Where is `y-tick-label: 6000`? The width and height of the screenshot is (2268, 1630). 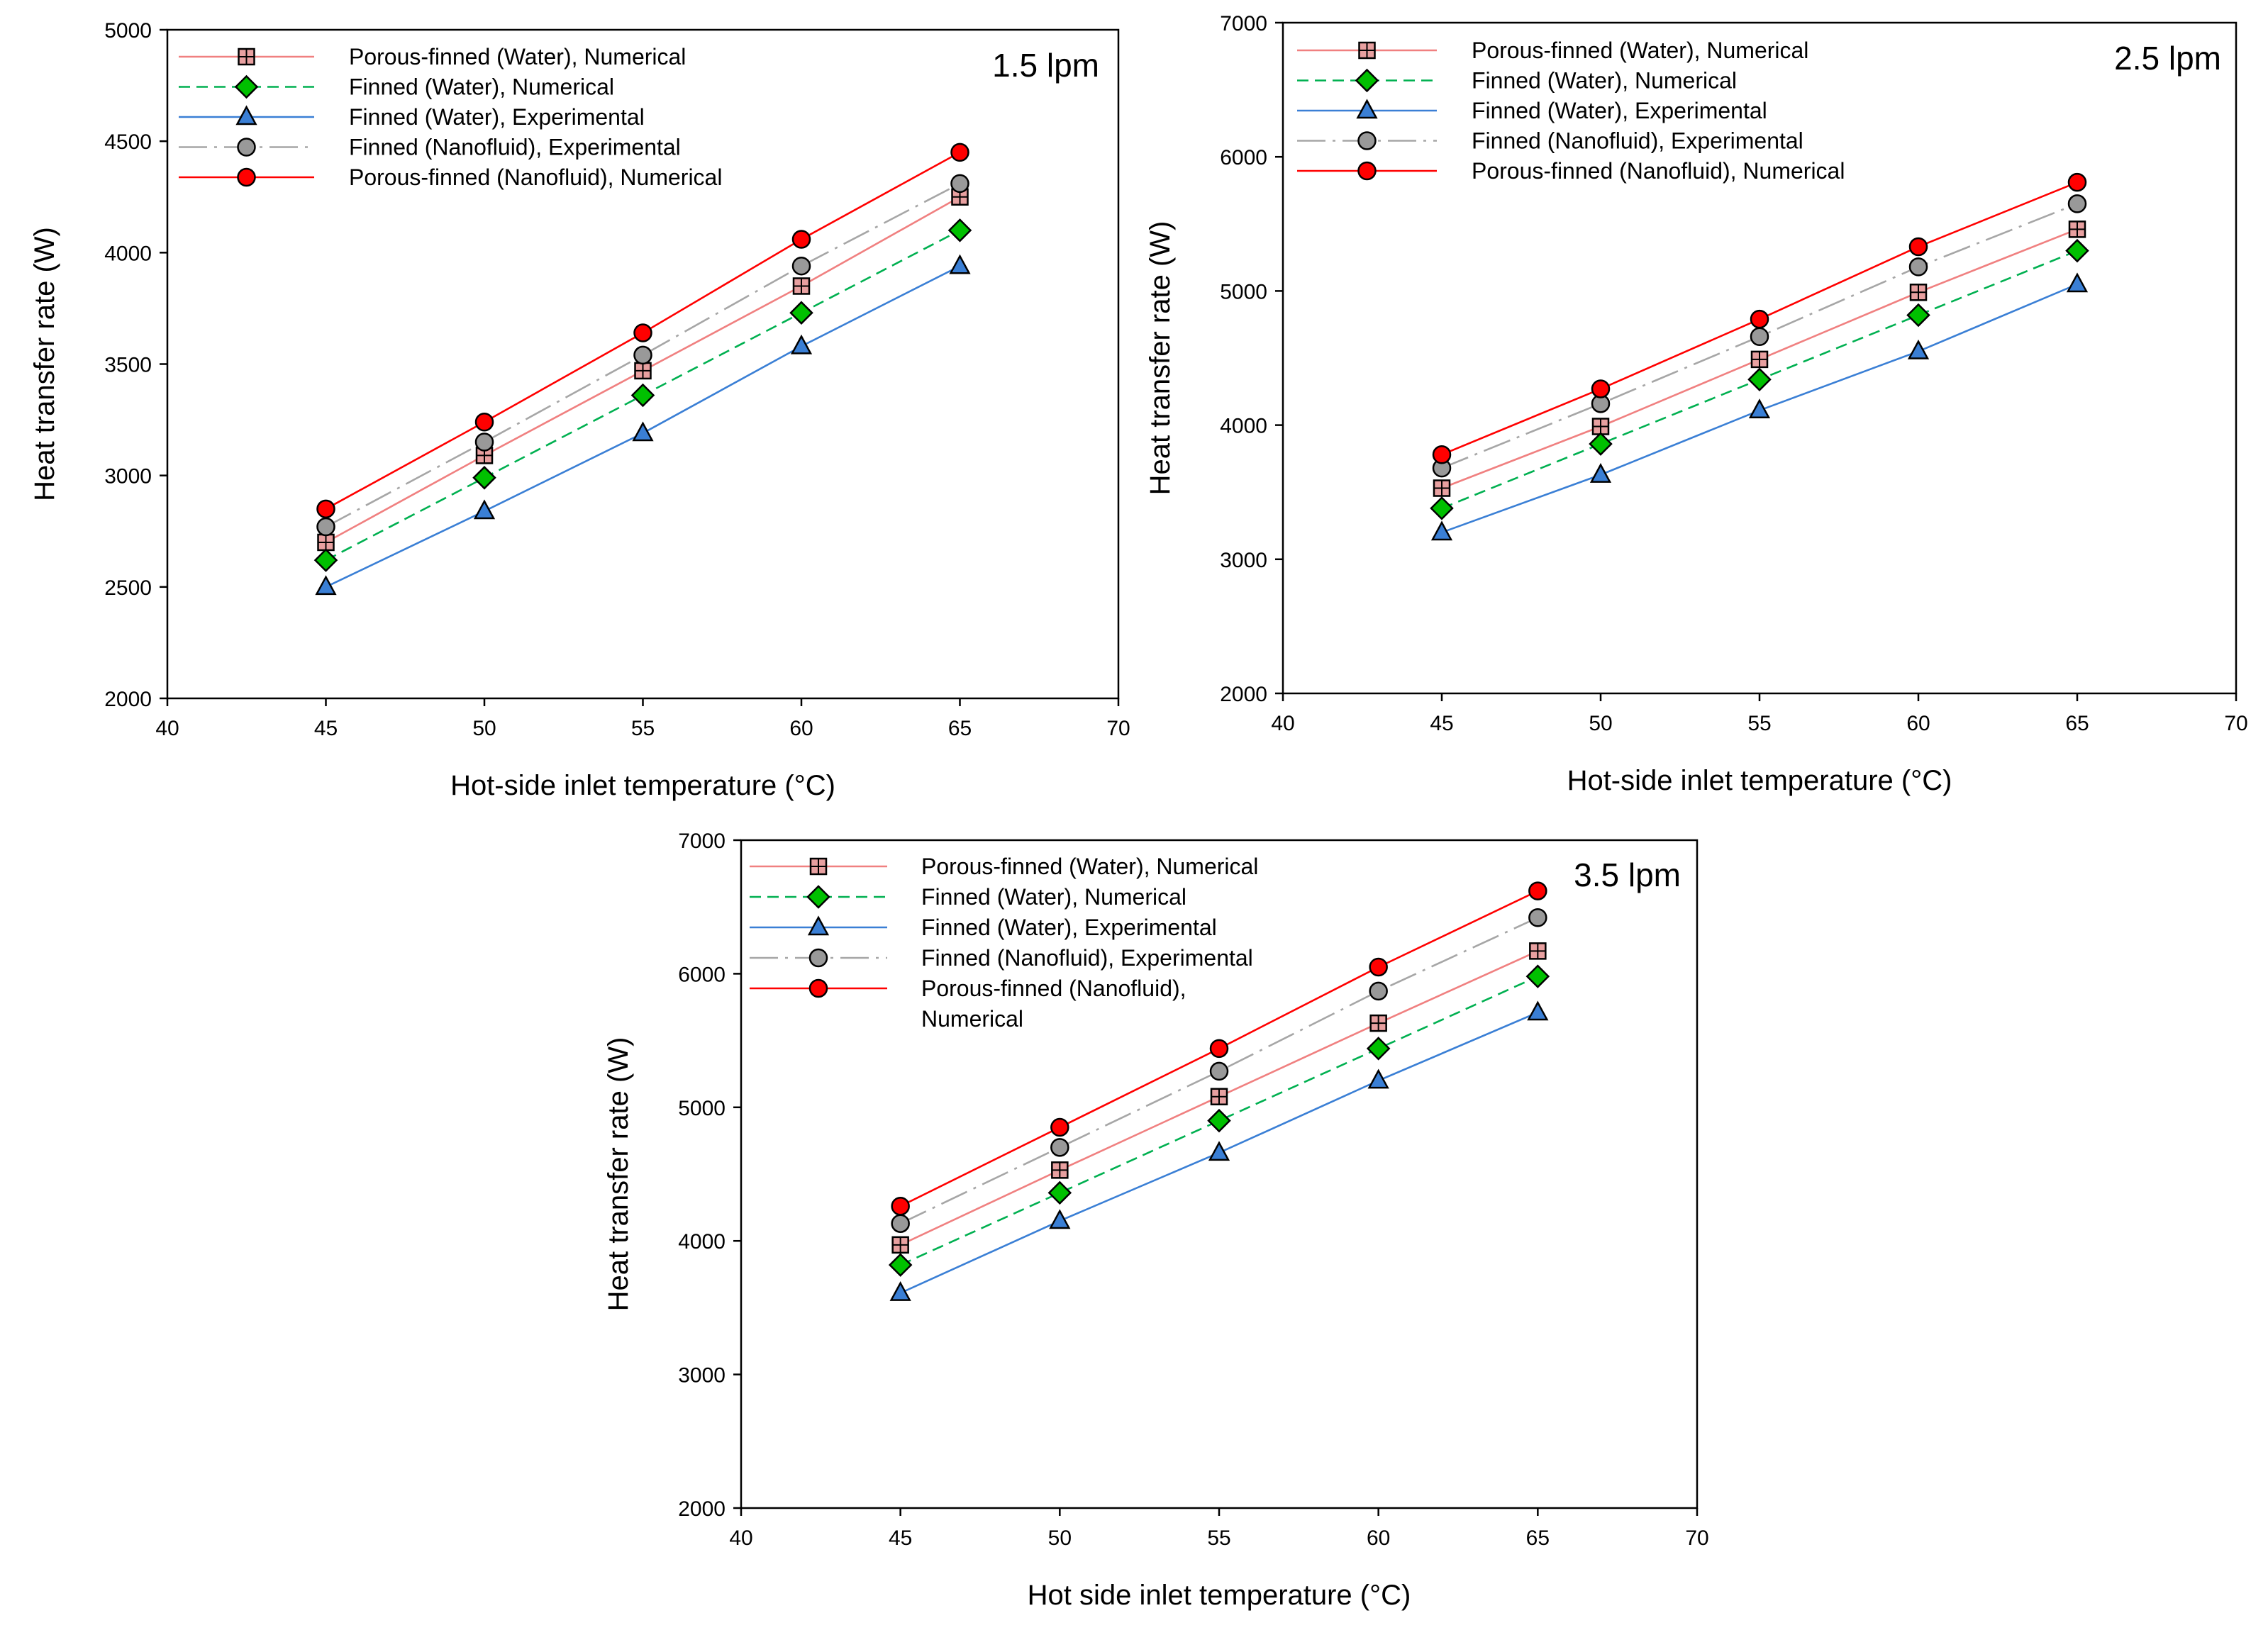 y-tick-label: 6000 is located at coordinates (1243, 157).